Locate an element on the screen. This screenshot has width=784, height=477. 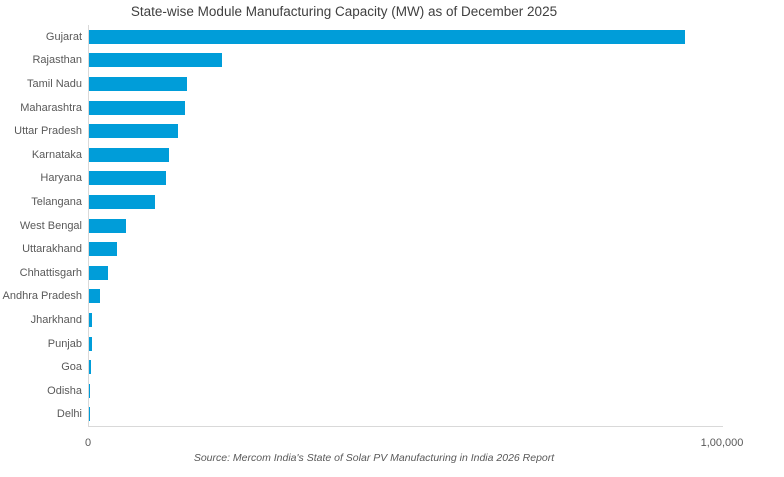
category-label: Uttar Pradesh is located at coordinates (48, 131).